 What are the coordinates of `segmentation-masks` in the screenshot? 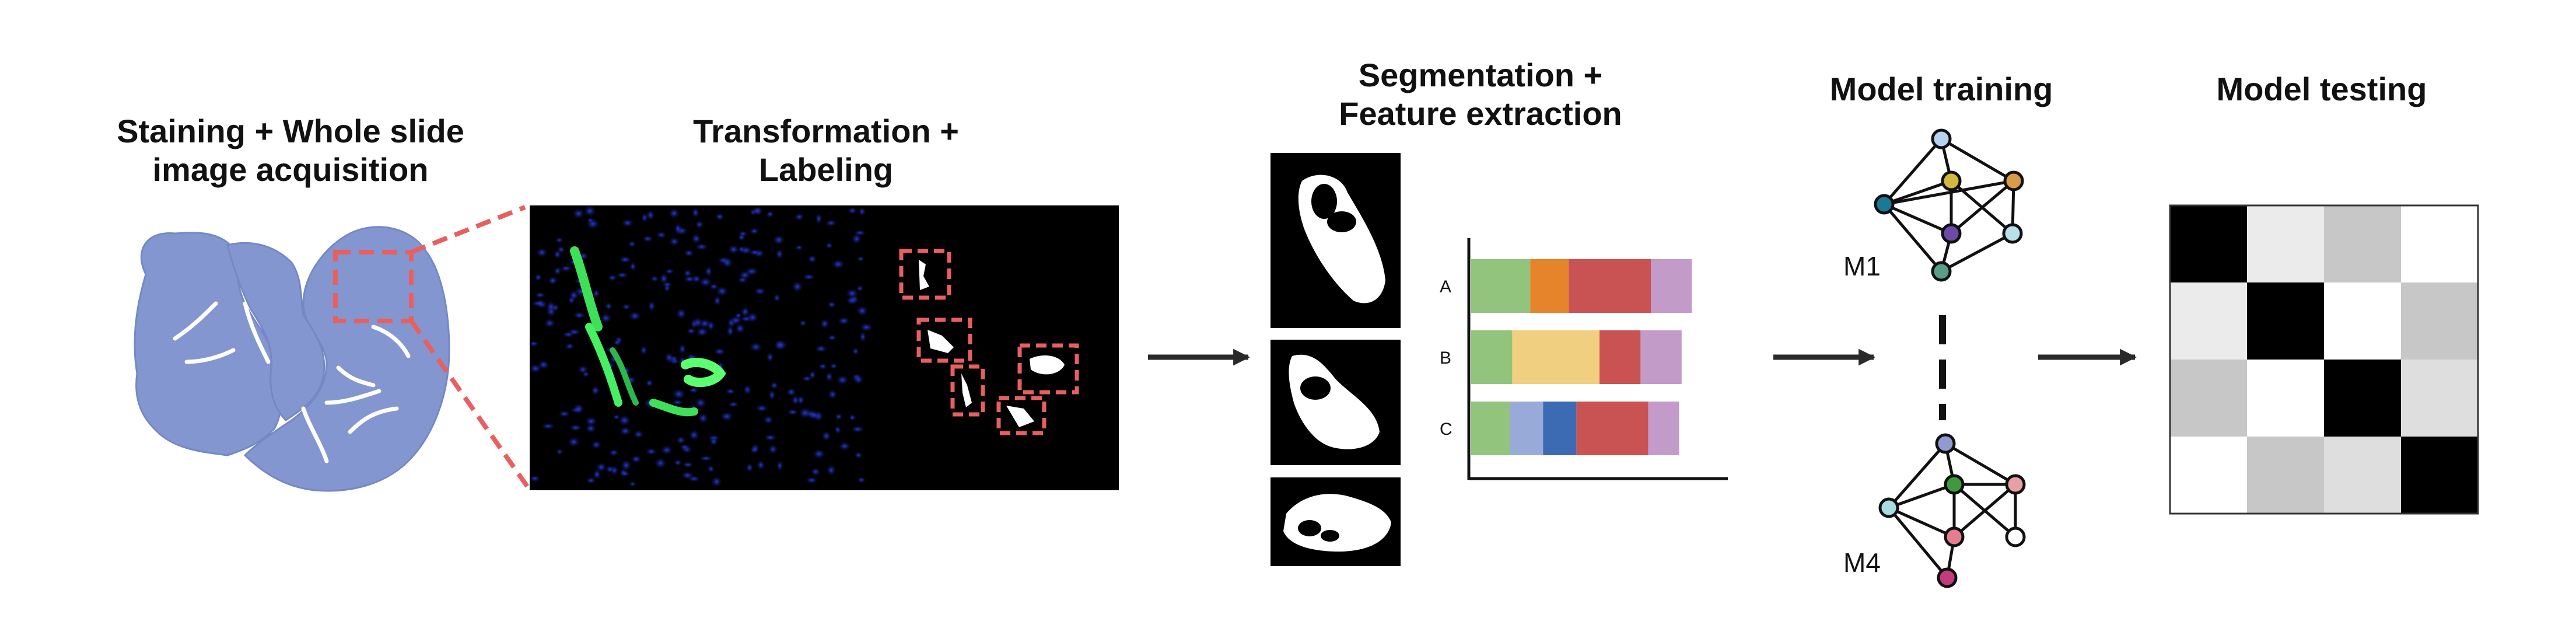 It's located at (1335, 359).